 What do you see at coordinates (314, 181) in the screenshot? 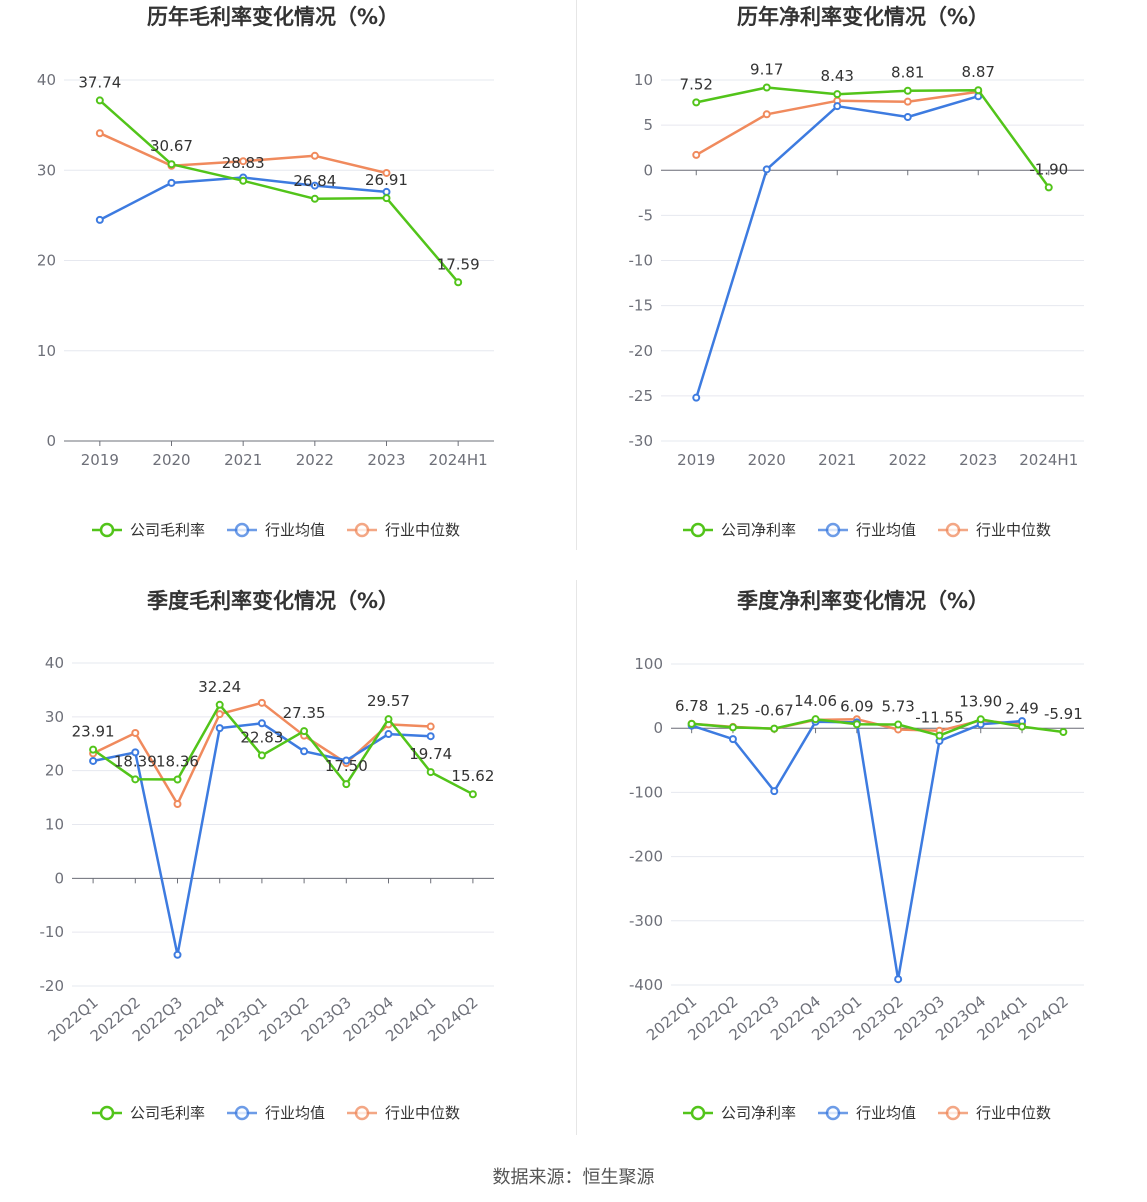
I see `data-label: 26.84` at bounding box center [314, 181].